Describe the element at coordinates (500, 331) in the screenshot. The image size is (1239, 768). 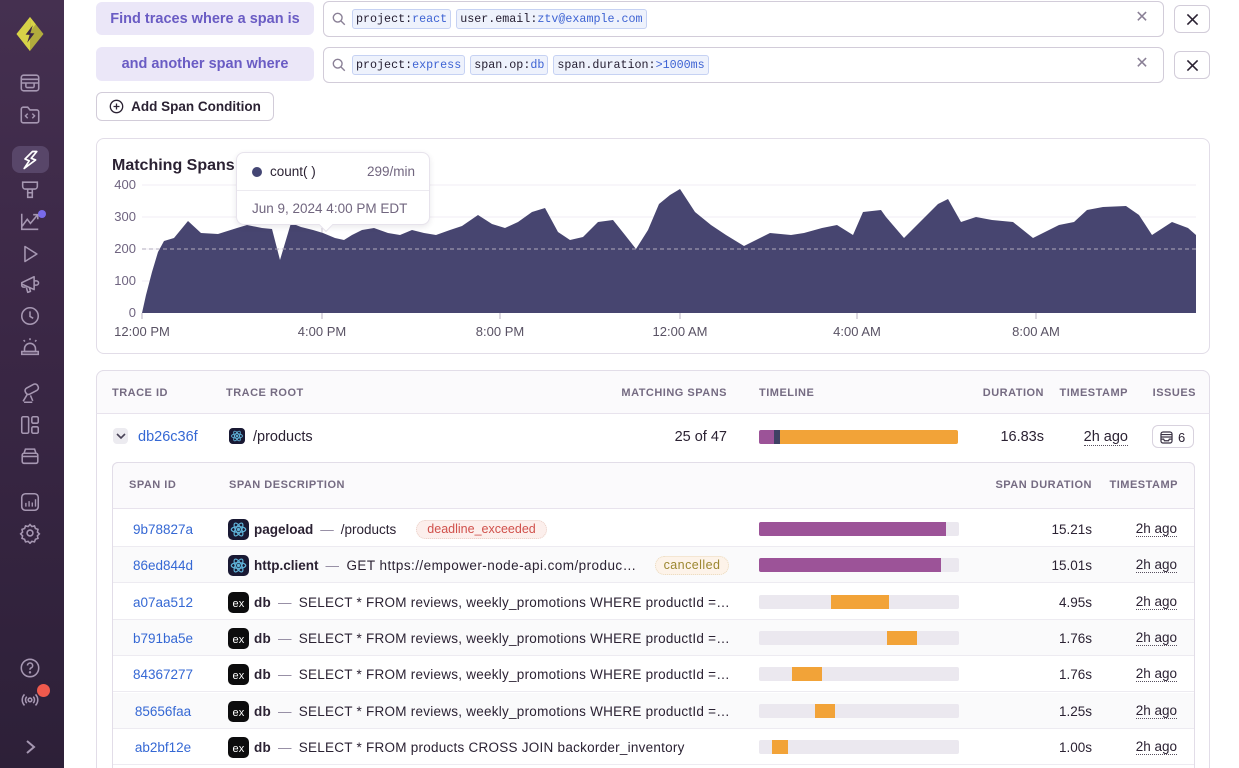
I see `svg-text: 8:00 PM` at that location.